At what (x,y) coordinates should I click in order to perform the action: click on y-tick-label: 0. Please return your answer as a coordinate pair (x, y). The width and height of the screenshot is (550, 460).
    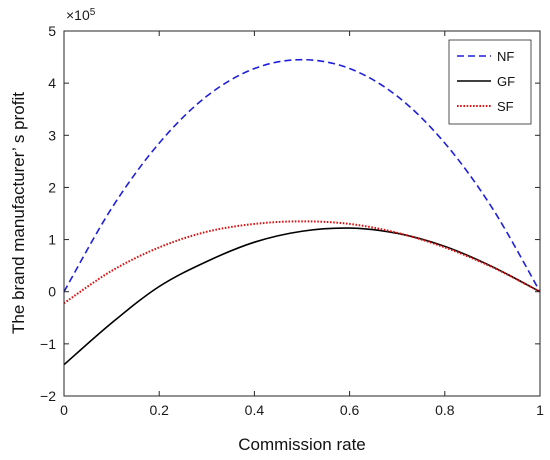
    Looking at the image, I should click on (52, 292).